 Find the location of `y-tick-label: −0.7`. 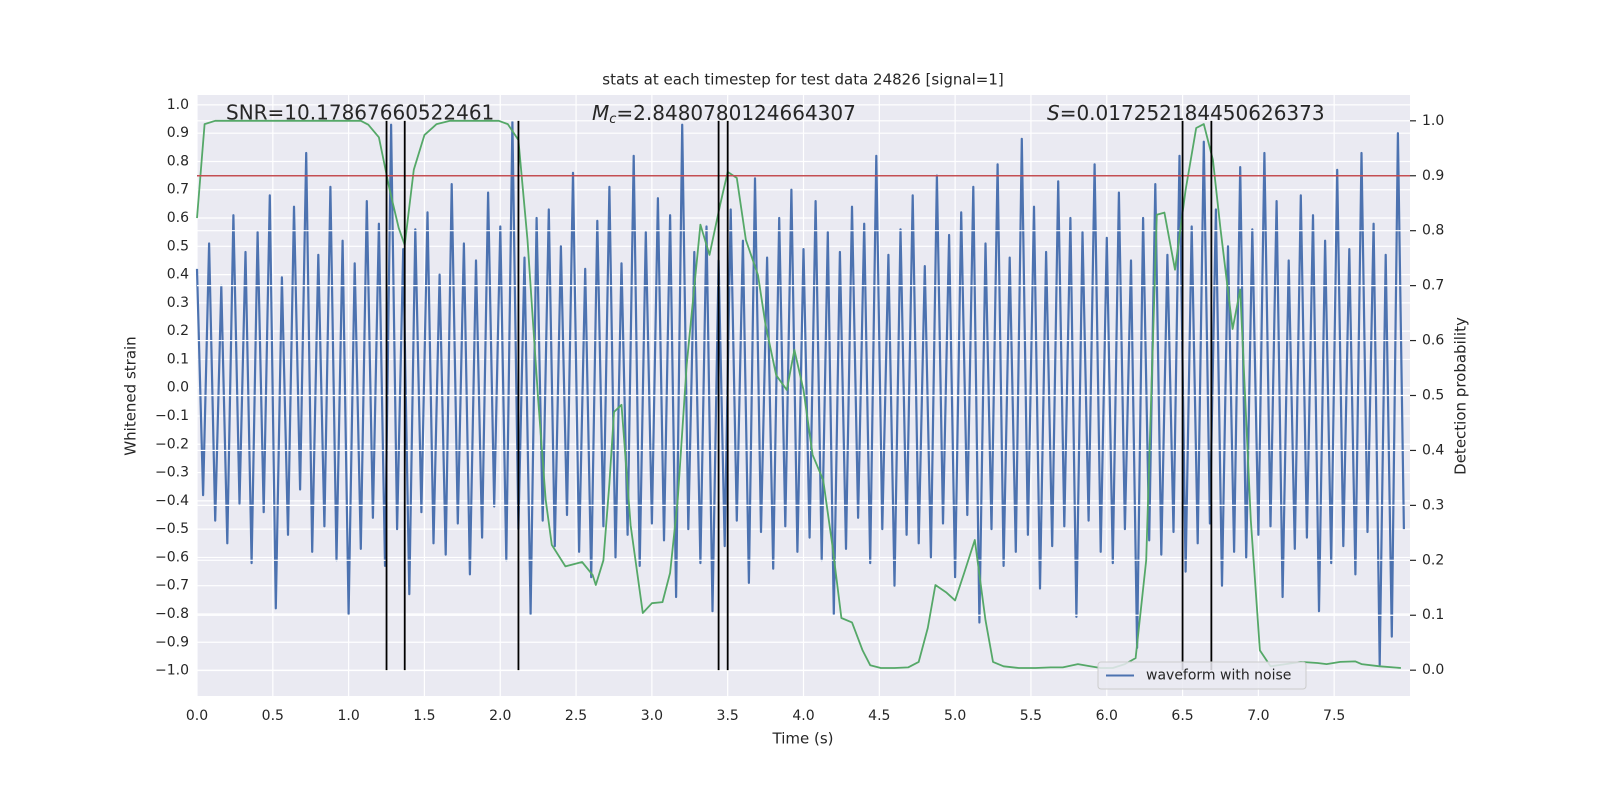

y-tick-label: −0.7 is located at coordinates (172, 586).